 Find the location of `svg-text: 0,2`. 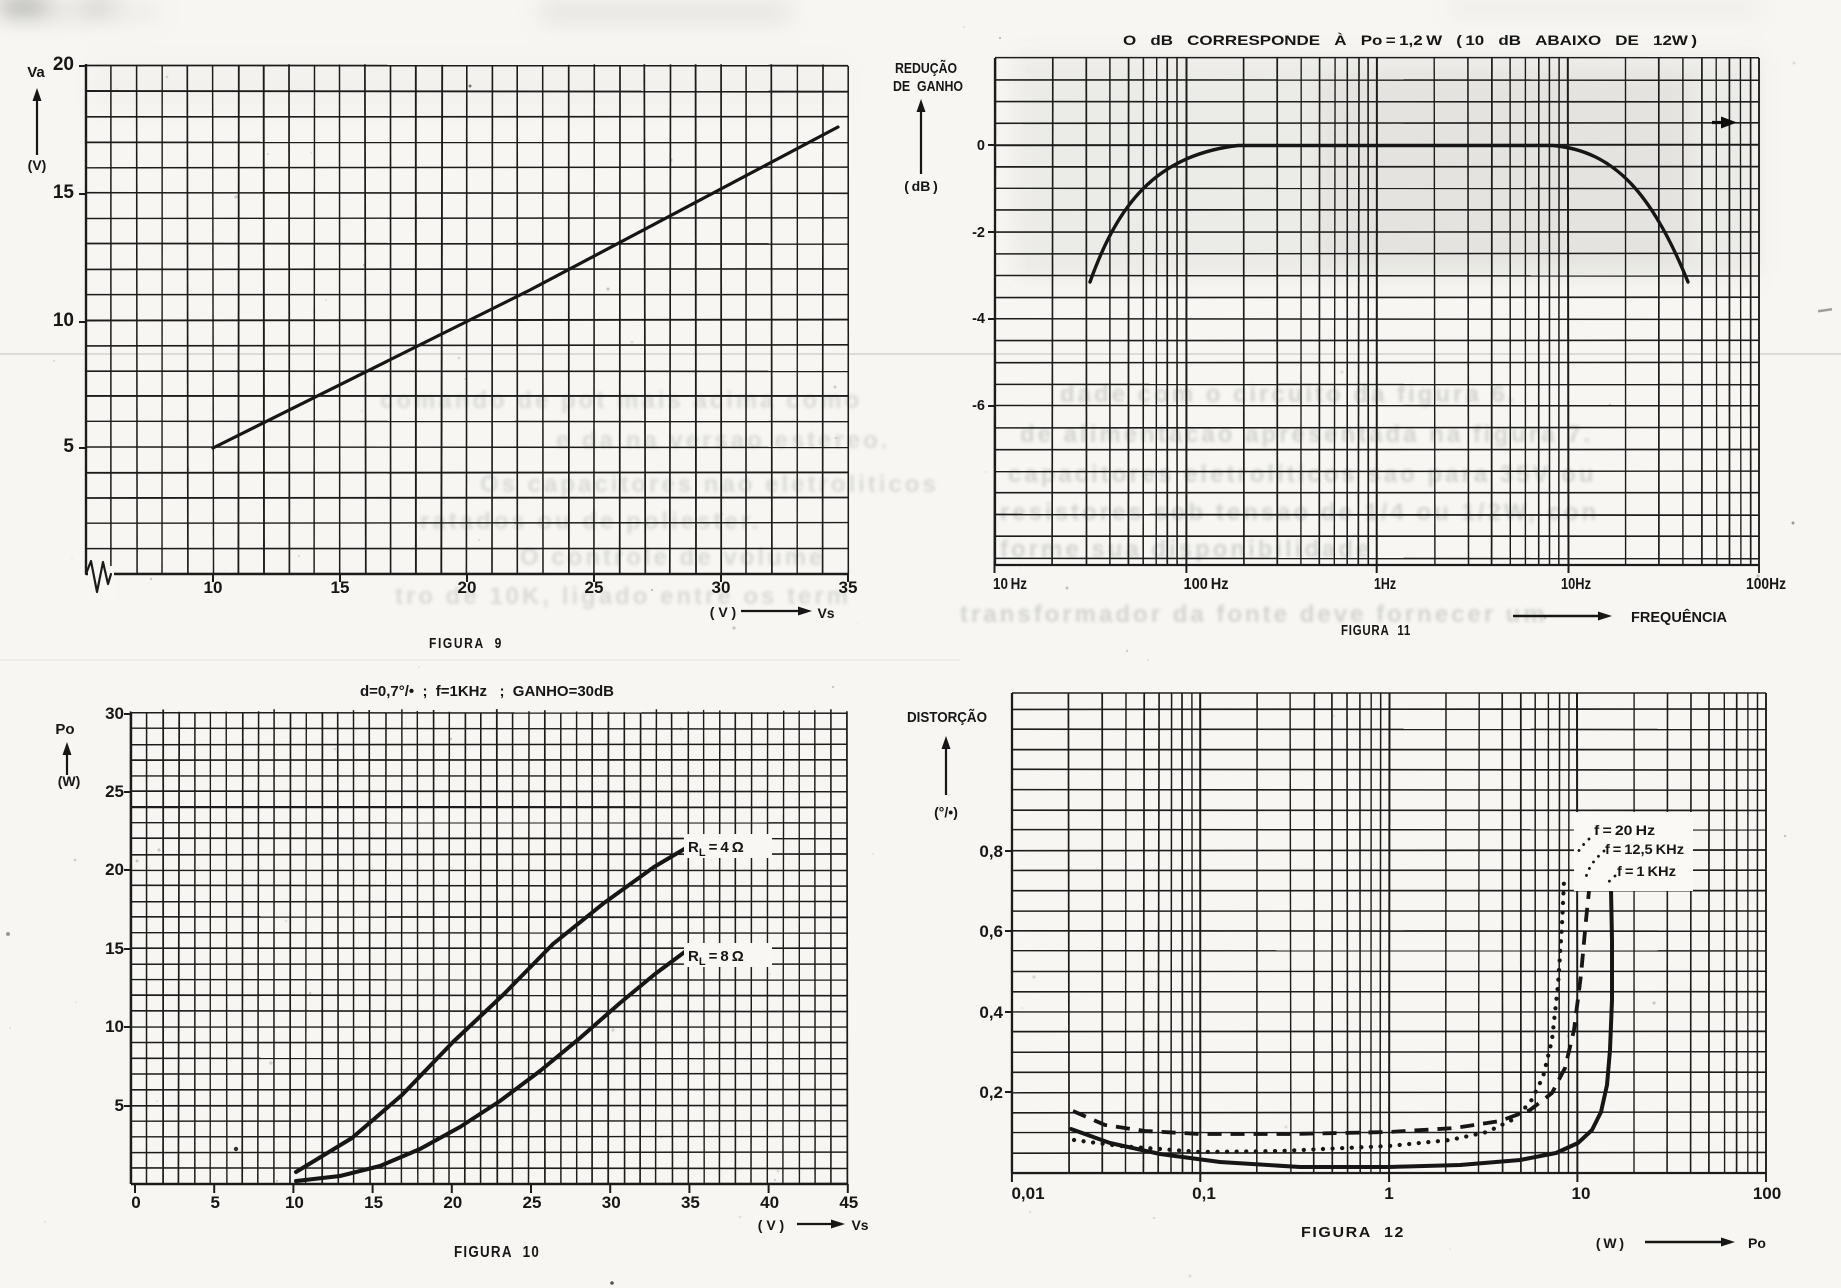

svg-text: 0,2 is located at coordinates (991, 1092).